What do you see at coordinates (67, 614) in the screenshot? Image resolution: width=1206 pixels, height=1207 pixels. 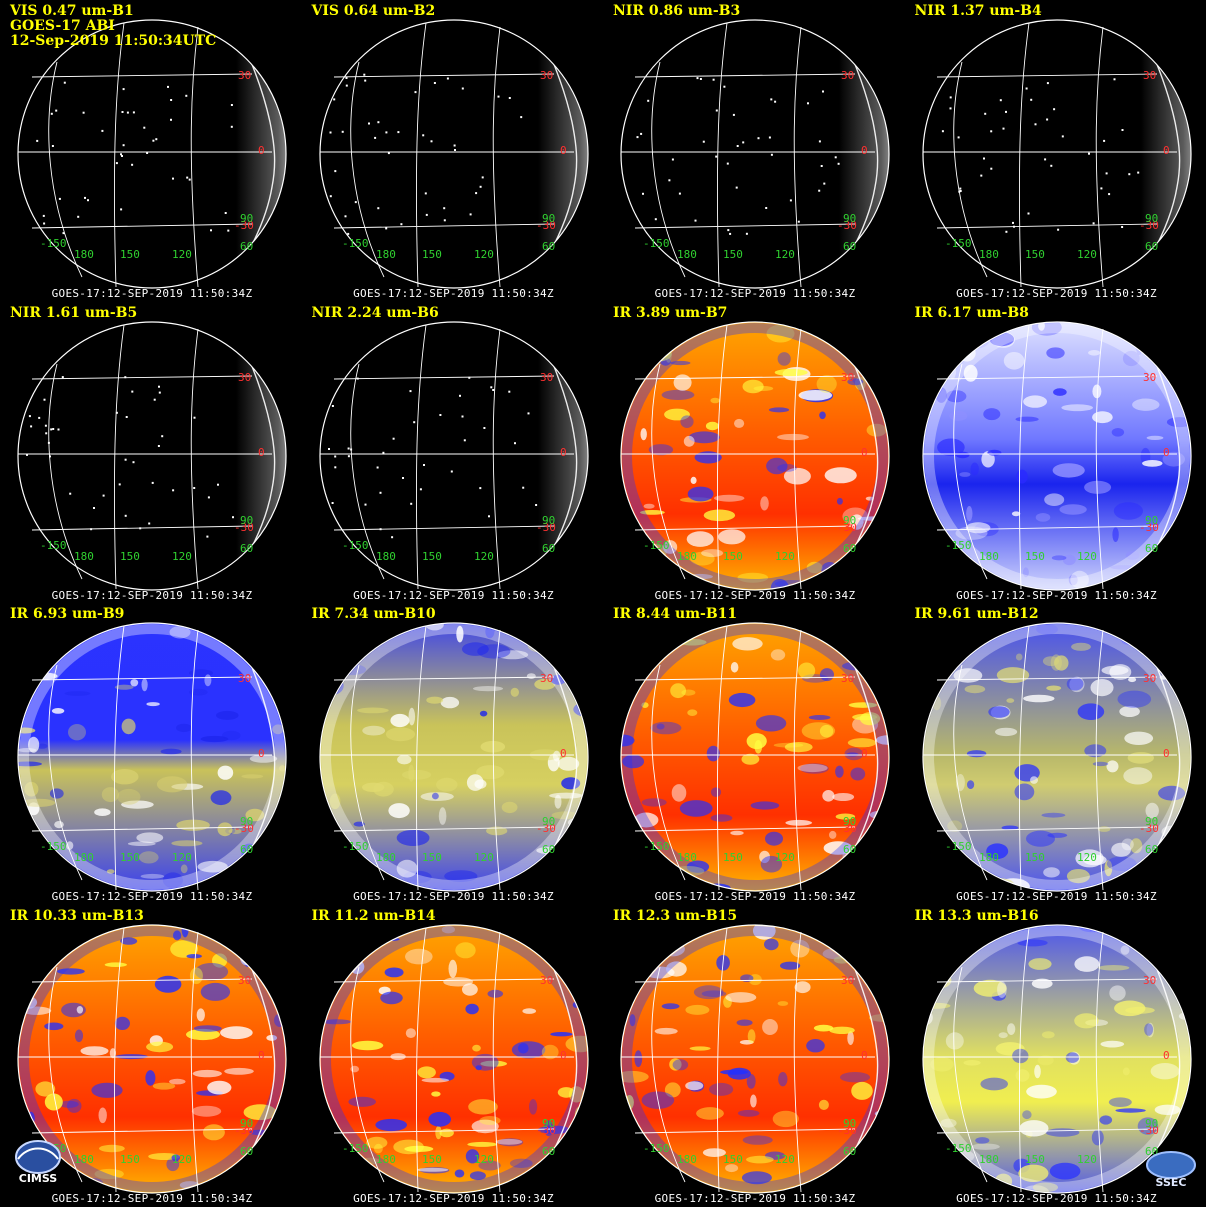 I see `band-title: IR 6.93 um-B9` at bounding box center [67, 614].